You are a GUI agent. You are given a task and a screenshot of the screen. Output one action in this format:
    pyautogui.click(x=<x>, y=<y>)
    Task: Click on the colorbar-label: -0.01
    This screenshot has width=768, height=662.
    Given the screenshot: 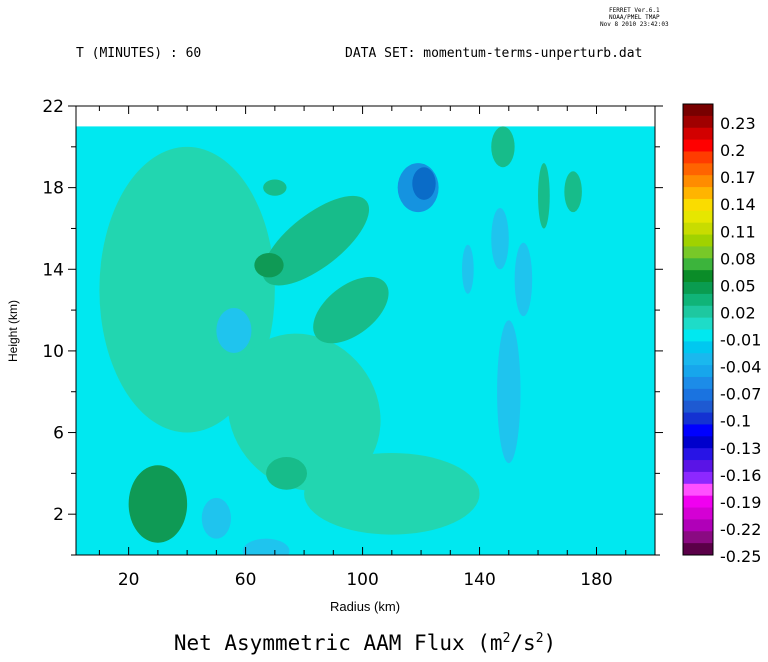 What is the action you would take?
    pyautogui.click(x=740, y=340)
    